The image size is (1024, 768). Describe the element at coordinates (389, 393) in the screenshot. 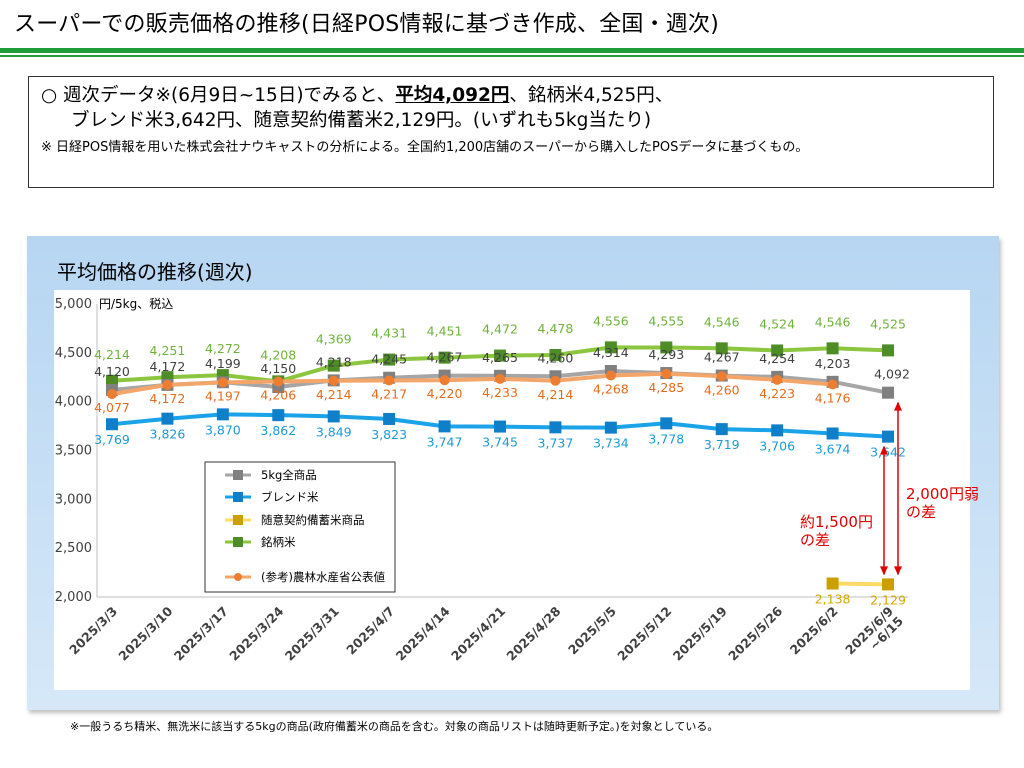

I see `data-label: 4,217` at that location.